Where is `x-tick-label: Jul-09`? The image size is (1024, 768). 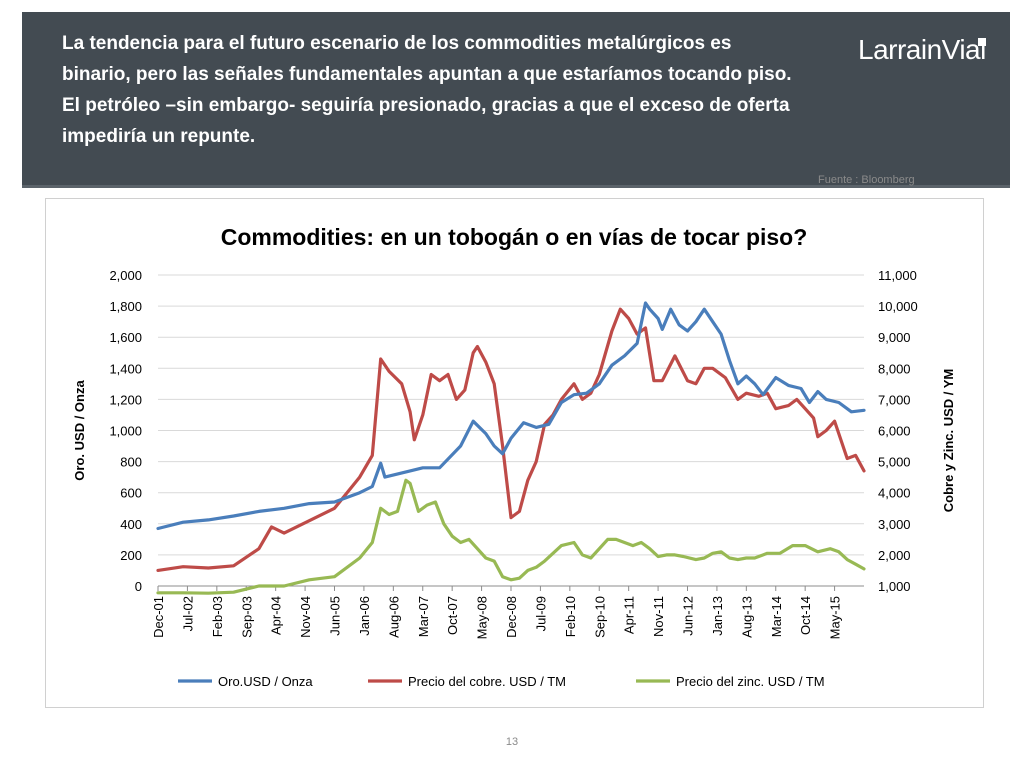 x-tick-label: Jul-09 is located at coordinates (540, 613).